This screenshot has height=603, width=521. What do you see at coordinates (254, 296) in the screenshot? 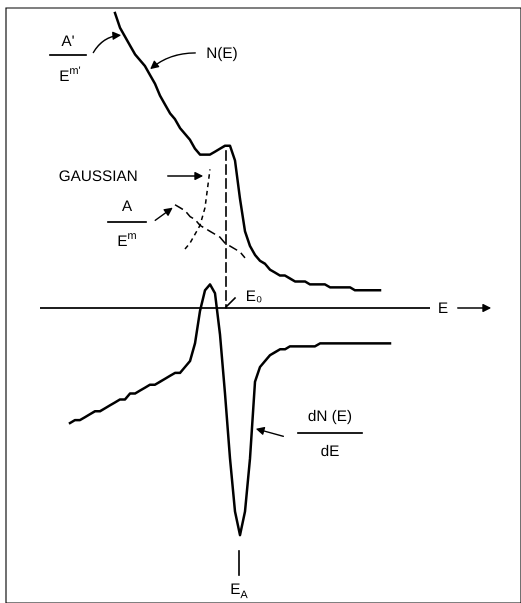
I see `annotation: E₀` at bounding box center [254, 296].